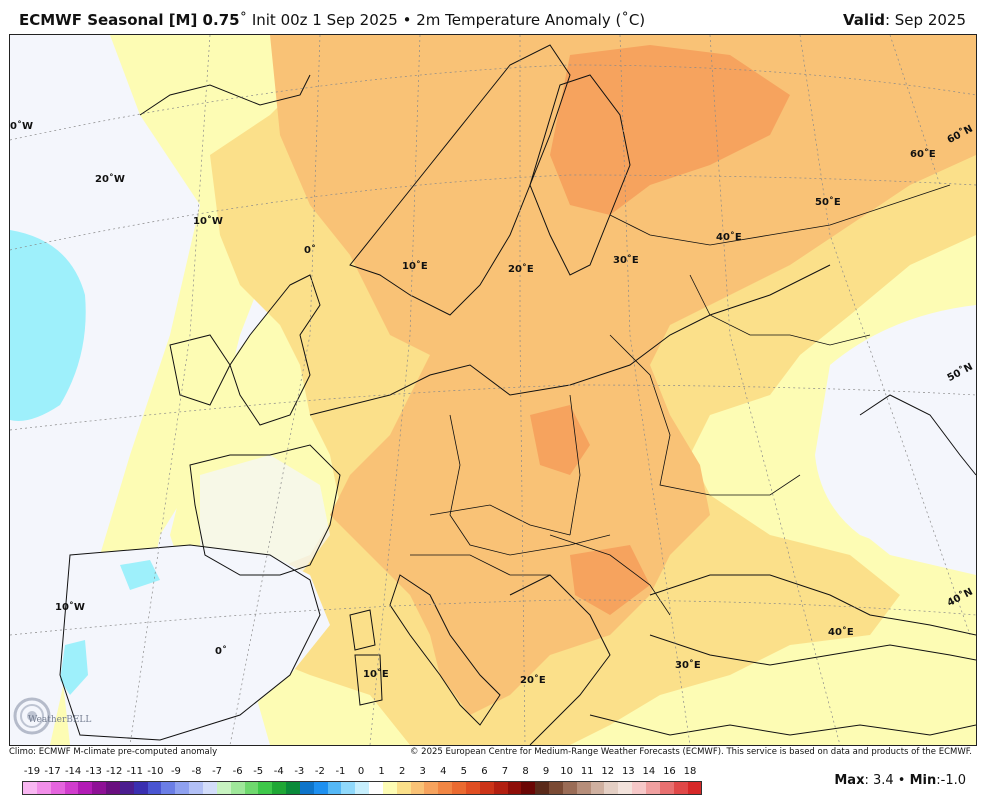 This screenshot has width=984, height=808. Describe the element at coordinates (93, 771) in the screenshot. I see `legend-tick-label: -13` at that location.